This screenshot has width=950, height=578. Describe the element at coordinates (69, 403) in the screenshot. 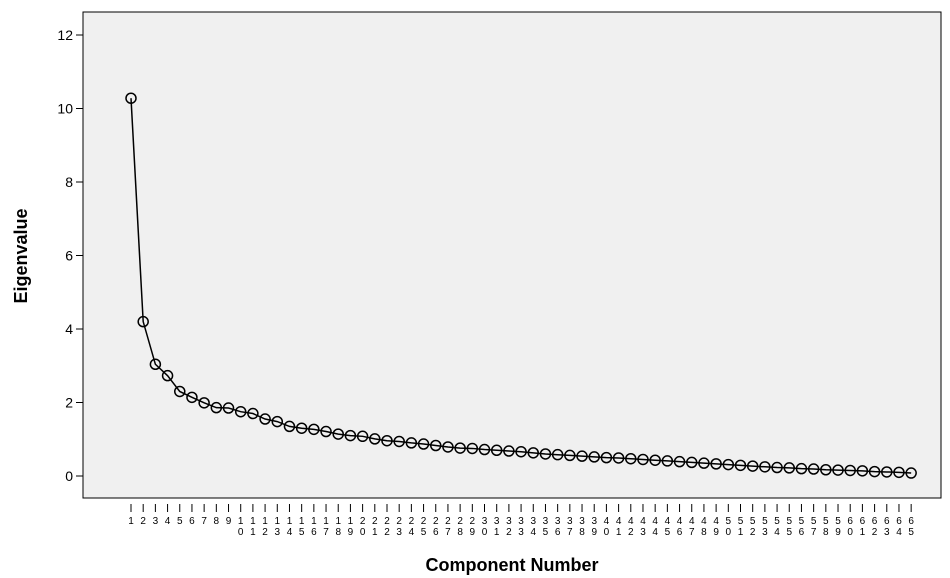

I see `y-tick-label: 2` at that location.